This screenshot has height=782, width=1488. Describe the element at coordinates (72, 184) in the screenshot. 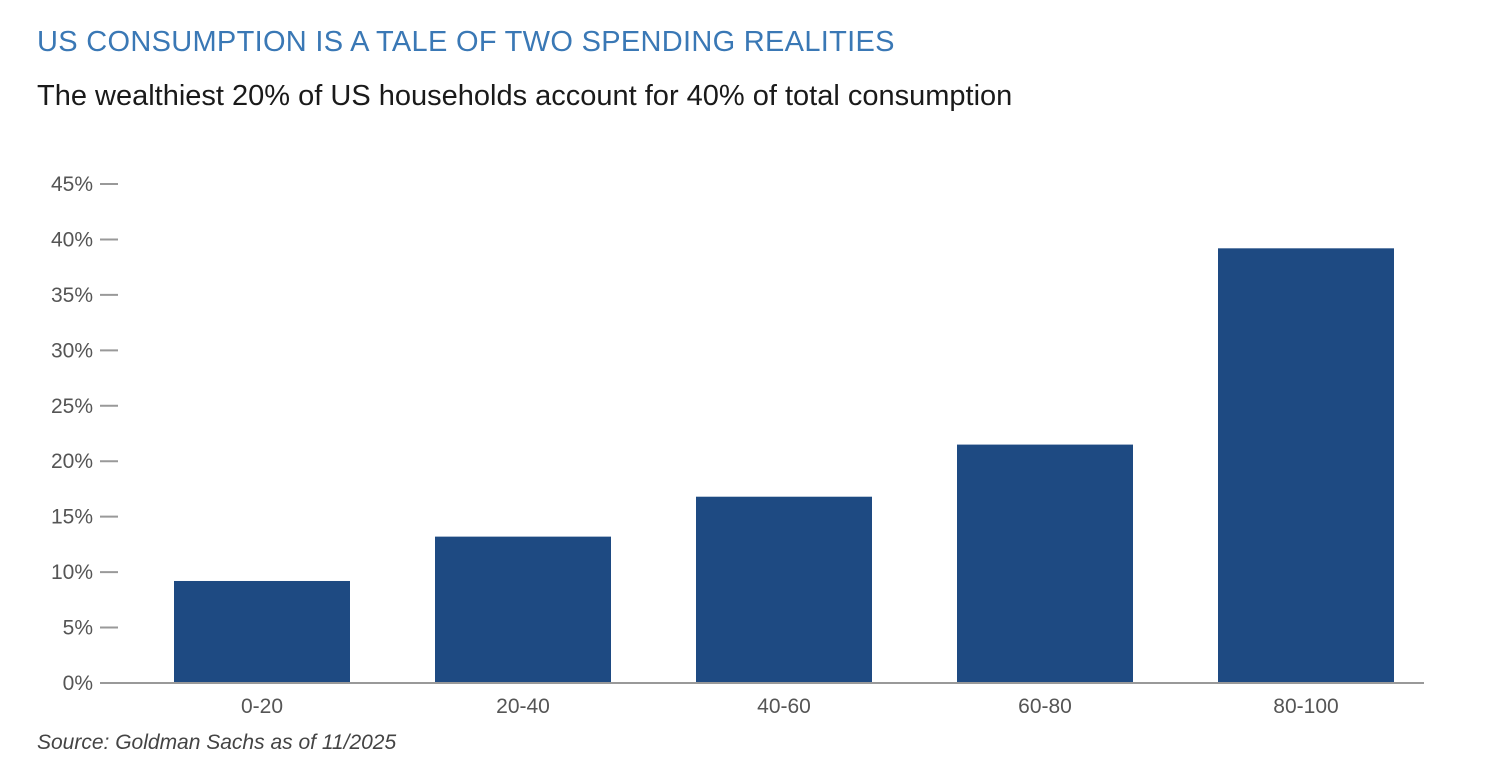

I see `y-tick-label: 45%` at that location.